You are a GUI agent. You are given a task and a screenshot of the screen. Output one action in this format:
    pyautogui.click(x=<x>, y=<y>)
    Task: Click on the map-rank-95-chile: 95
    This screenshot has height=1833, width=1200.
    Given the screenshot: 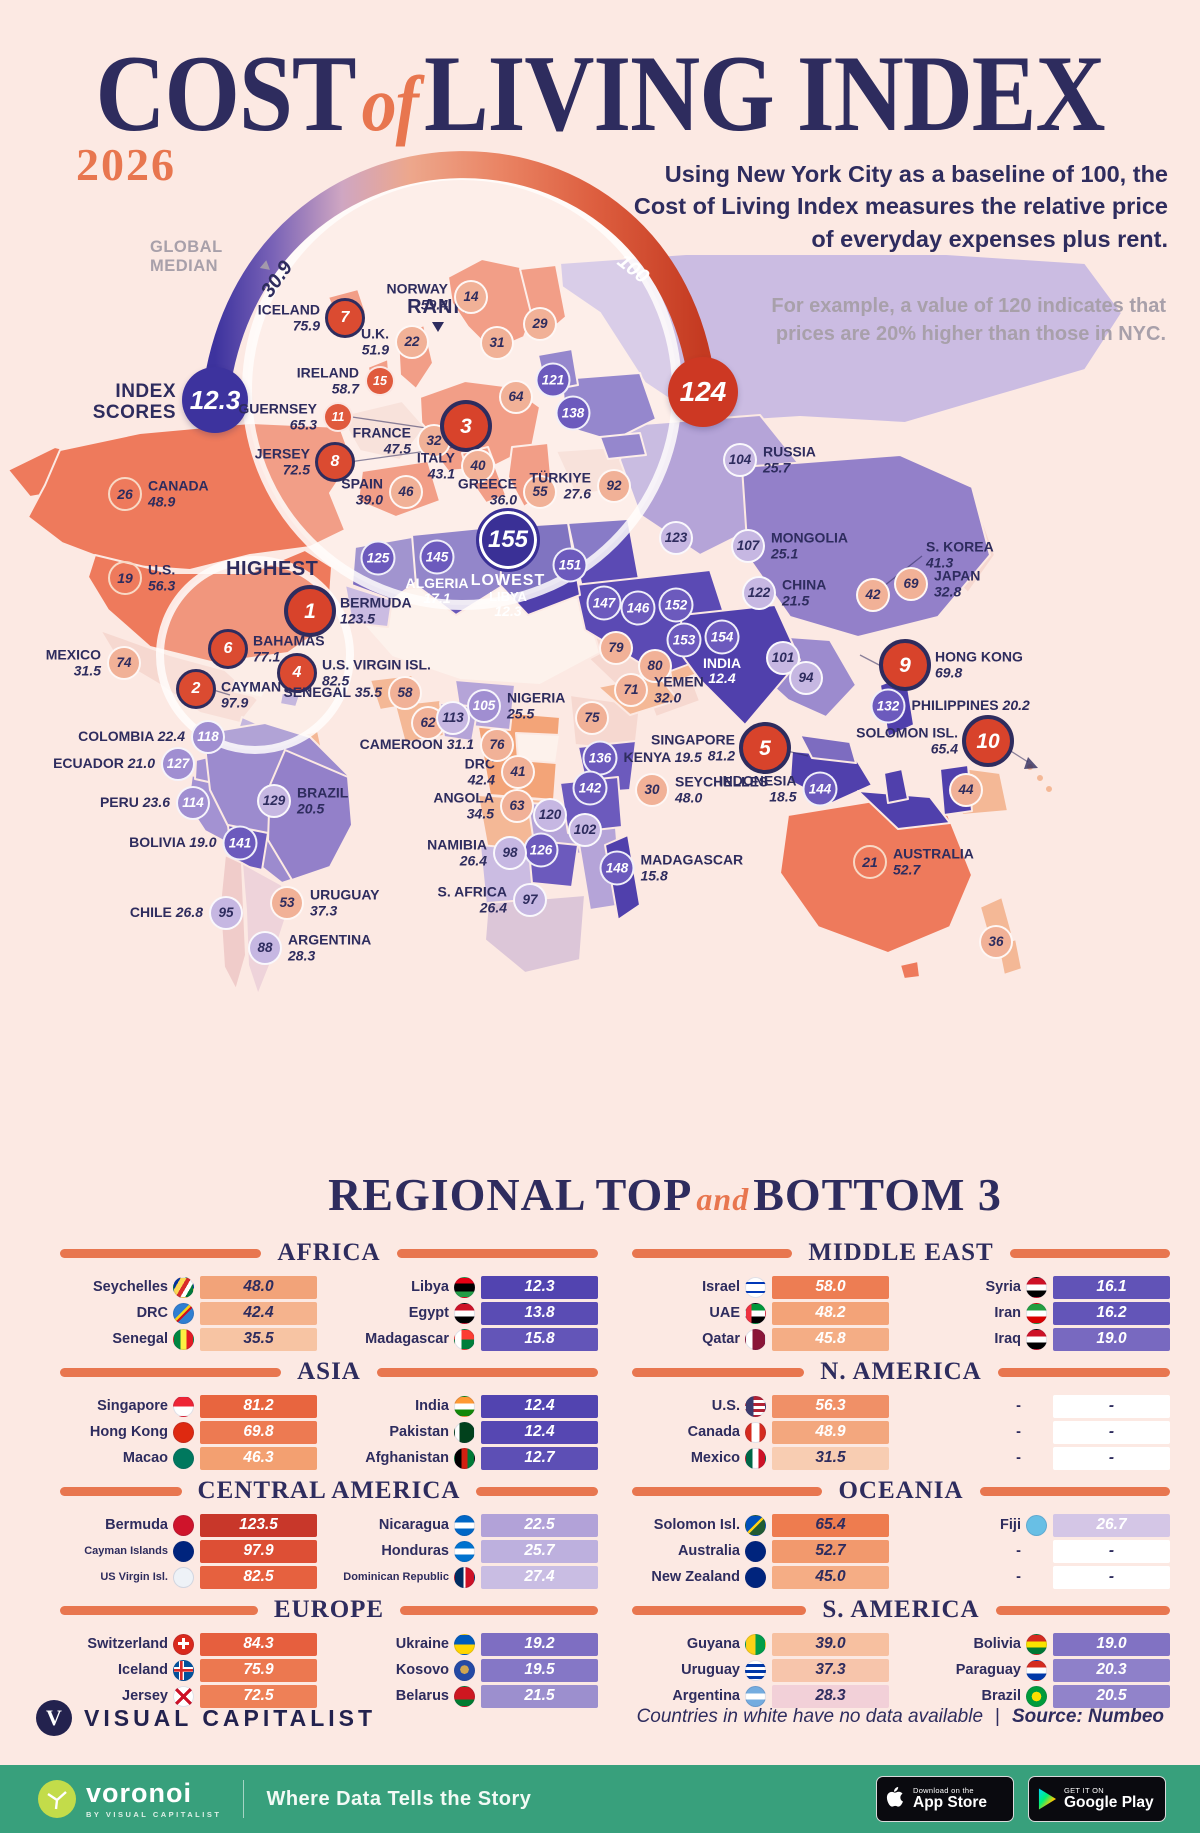 What is the action you would take?
    pyautogui.click(x=226, y=913)
    